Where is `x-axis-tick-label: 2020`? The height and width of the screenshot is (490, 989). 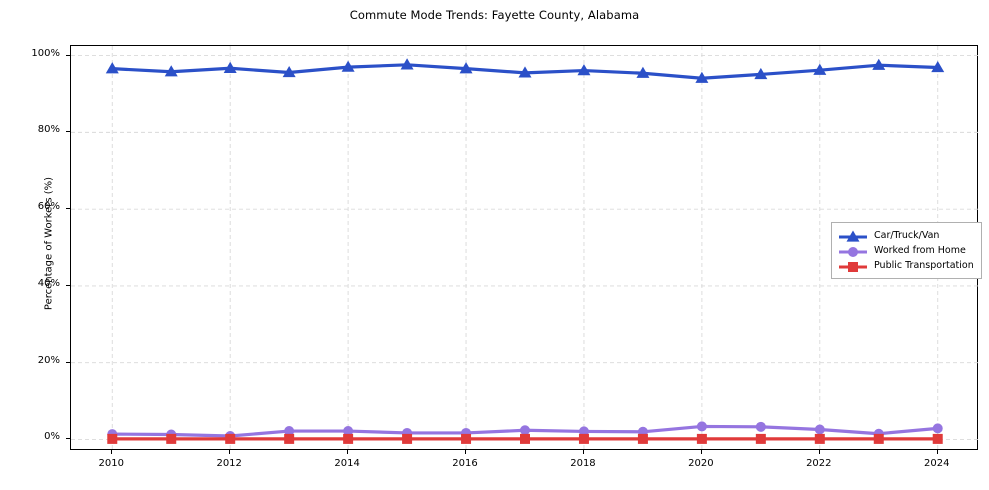
x-axis-tick-label: 2020 is located at coordinates (701, 463).